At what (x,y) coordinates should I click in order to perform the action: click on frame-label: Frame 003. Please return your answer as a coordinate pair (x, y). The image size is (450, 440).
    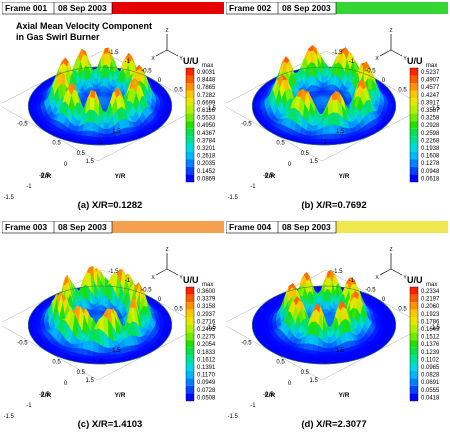
    Looking at the image, I should click on (26, 227).